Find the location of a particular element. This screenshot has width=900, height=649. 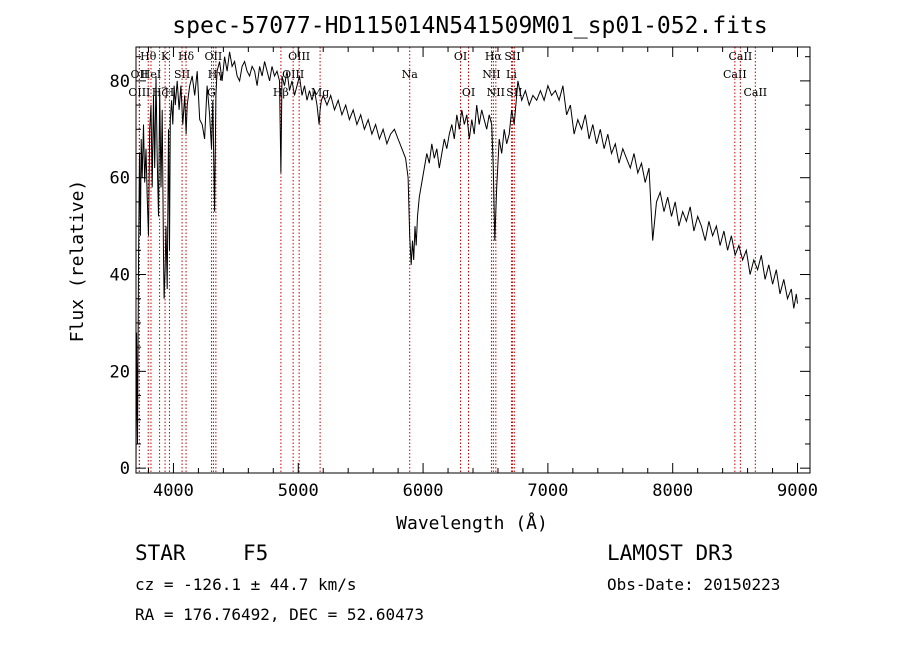

object-class: STAR is located at coordinates (160, 553).